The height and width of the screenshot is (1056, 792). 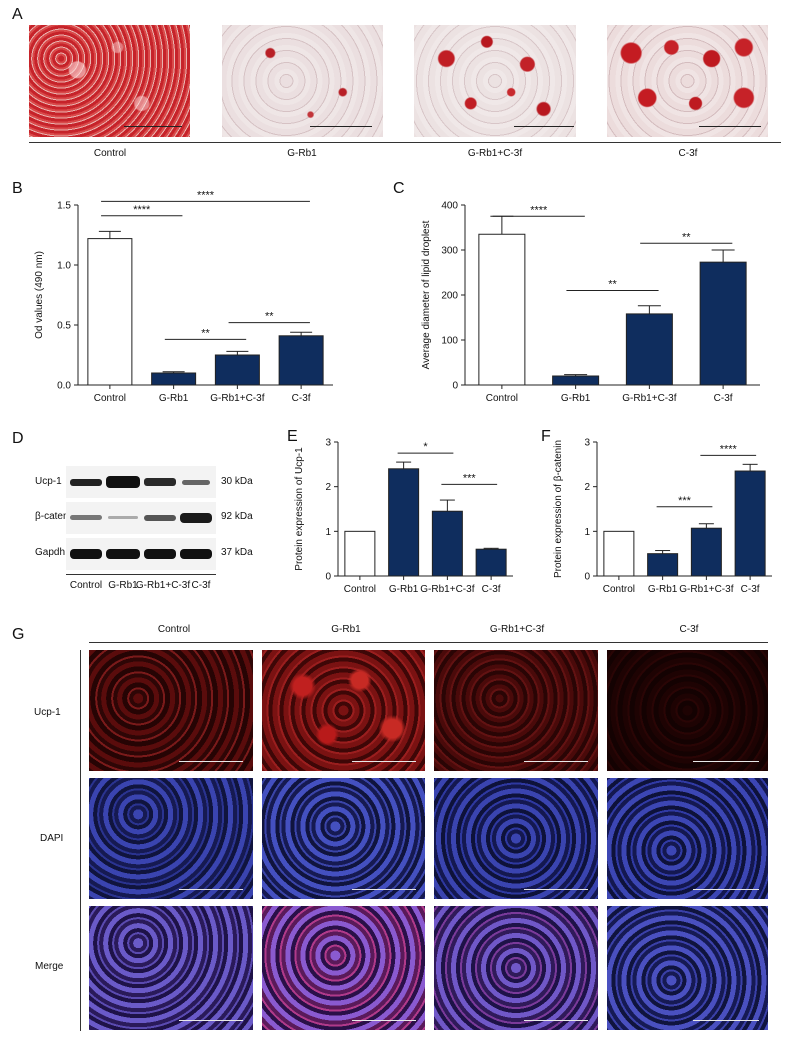 I want to click on panel-g-row-merge: Merge, so click(x=49, y=966).